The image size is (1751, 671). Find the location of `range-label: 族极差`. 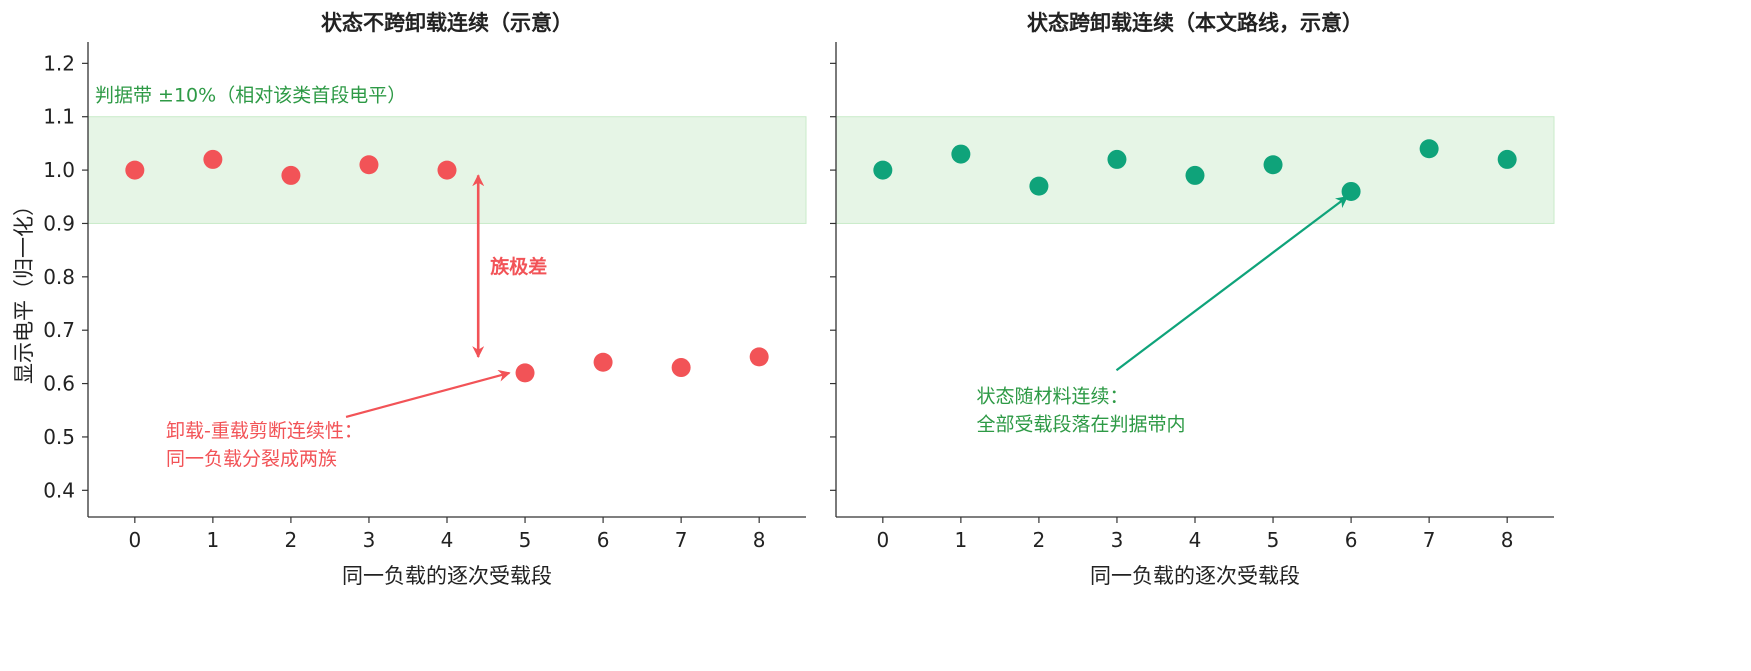

range-label: 族极差 is located at coordinates (518, 266).